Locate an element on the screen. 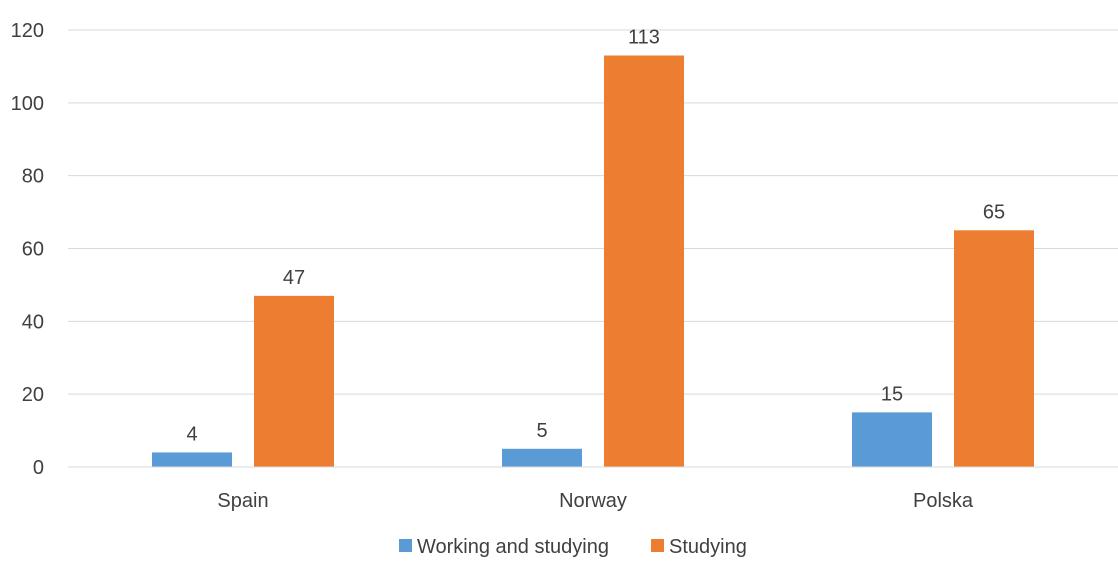 This screenshot has height=567, width=1118. x-tick-label: Norway is located at coordinates (593, 501).